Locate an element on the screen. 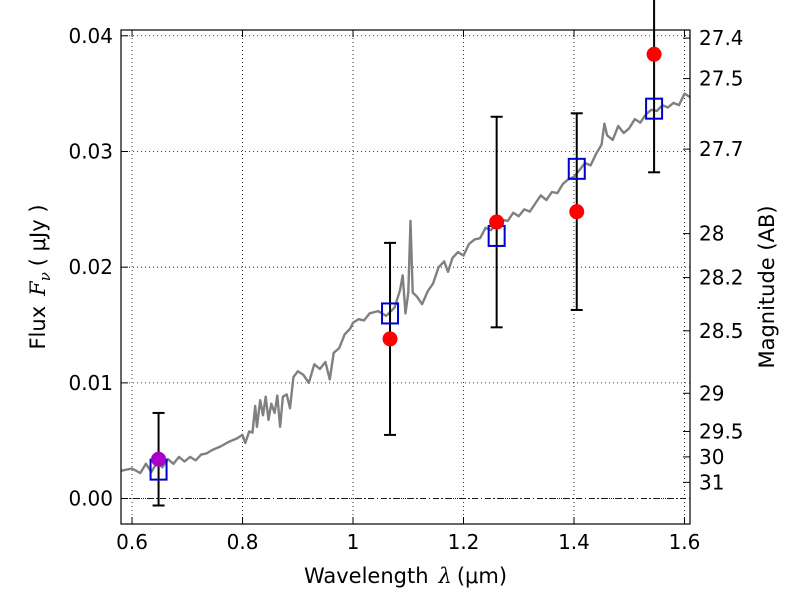  y2-tick-label: 30 is located at coordinates (711, 457).